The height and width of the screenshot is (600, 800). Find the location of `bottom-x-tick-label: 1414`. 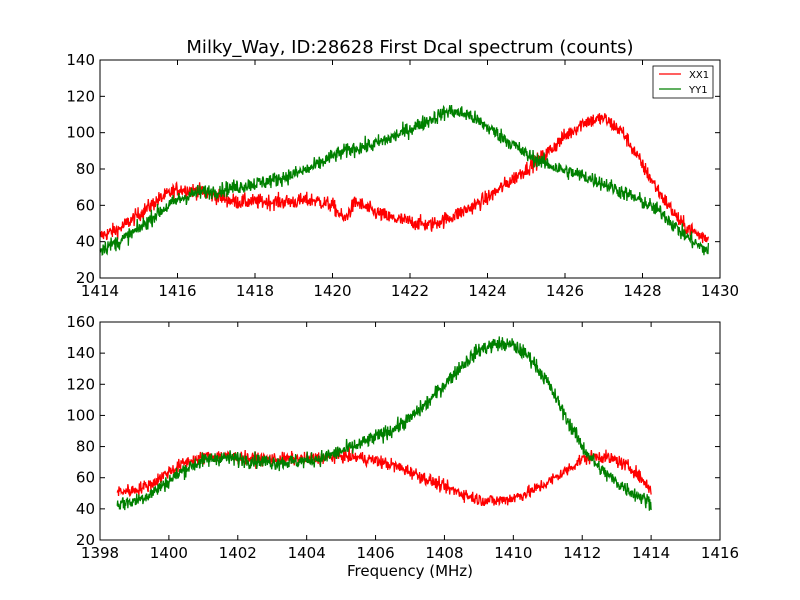

bottom-x-tick-label: 1414 is located at coordinates (651, 553).